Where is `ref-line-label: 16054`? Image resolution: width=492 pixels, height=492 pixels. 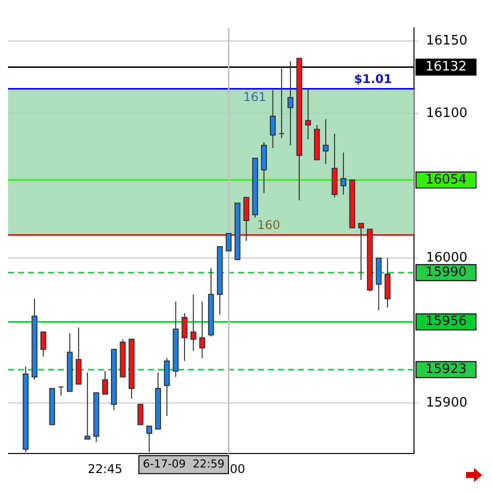 ref-line-label: 16054 is located at coordinates (446, 180).